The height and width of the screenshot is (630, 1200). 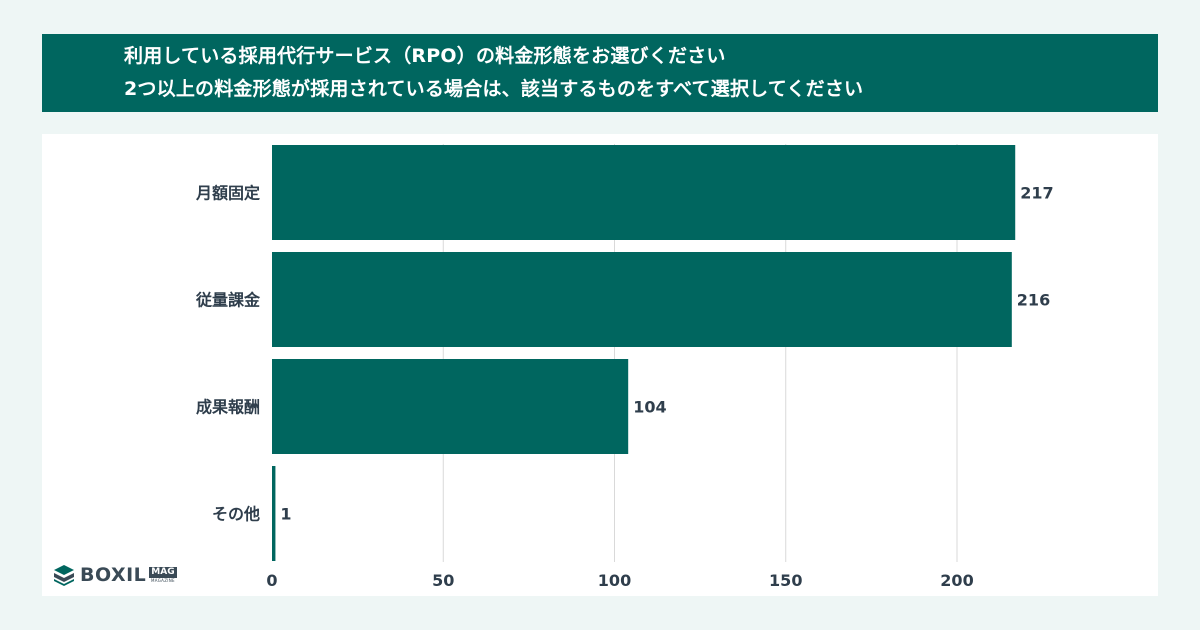 What do you see at coordinates (227, 193) in the screenshot?
I see `category-label-1: 月額固定` at bounding box center [227, 193].